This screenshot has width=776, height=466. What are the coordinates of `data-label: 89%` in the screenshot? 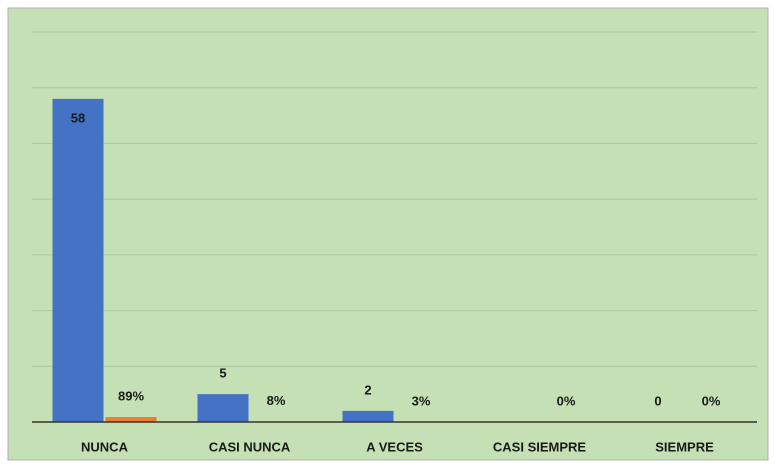 It's located at (131, 395).